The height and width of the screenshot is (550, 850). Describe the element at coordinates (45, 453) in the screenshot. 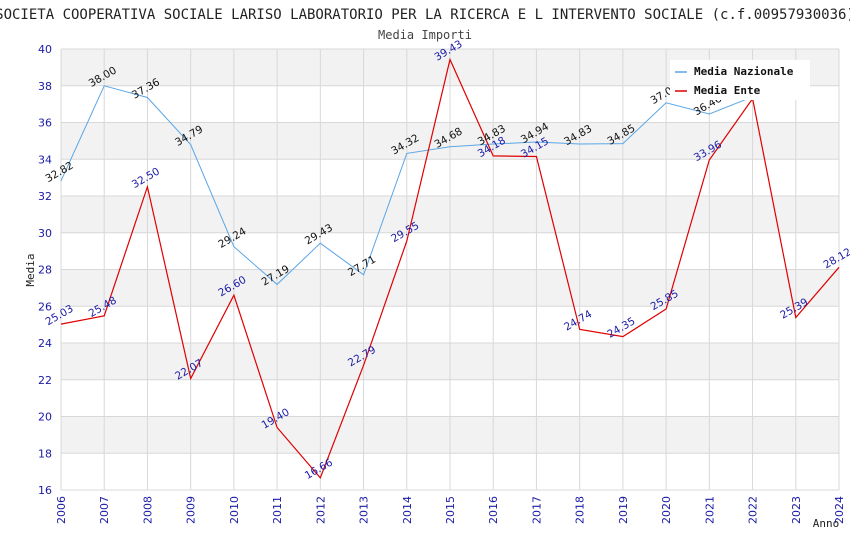

I see `y-tick-label: 18` at that location.